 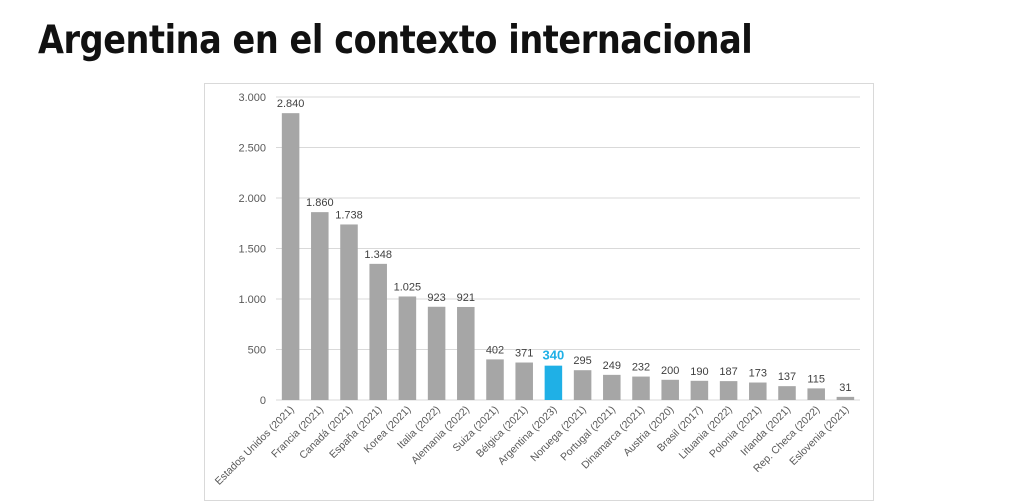 I want to click on data-label: 402, so click(x=495, y=350).